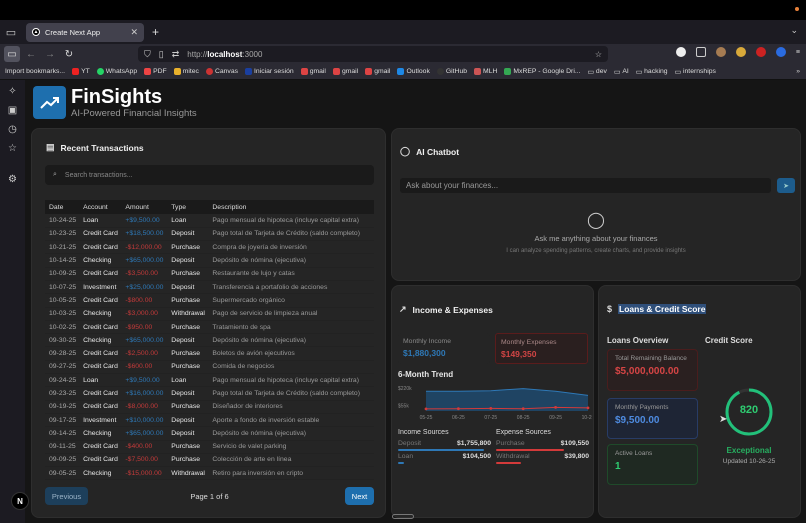 This screenshot has height=523, width=806. I want to click on column-header-date: Date, so click(62, 207).